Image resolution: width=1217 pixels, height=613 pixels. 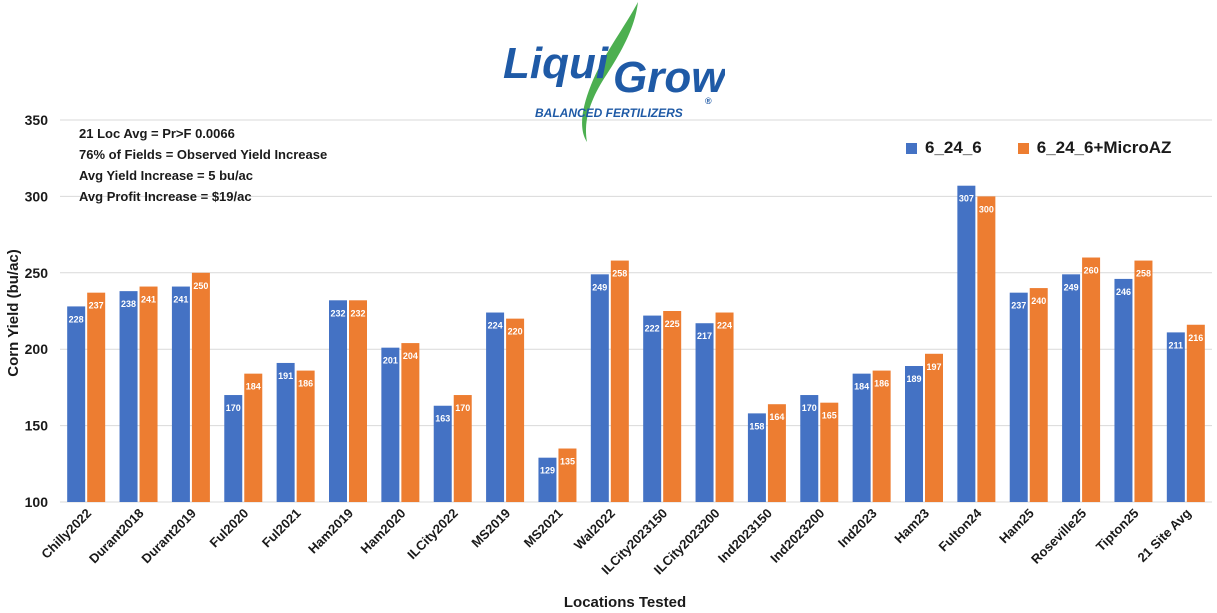 I want to click on data-label: 184, so click(x=861, y=387).